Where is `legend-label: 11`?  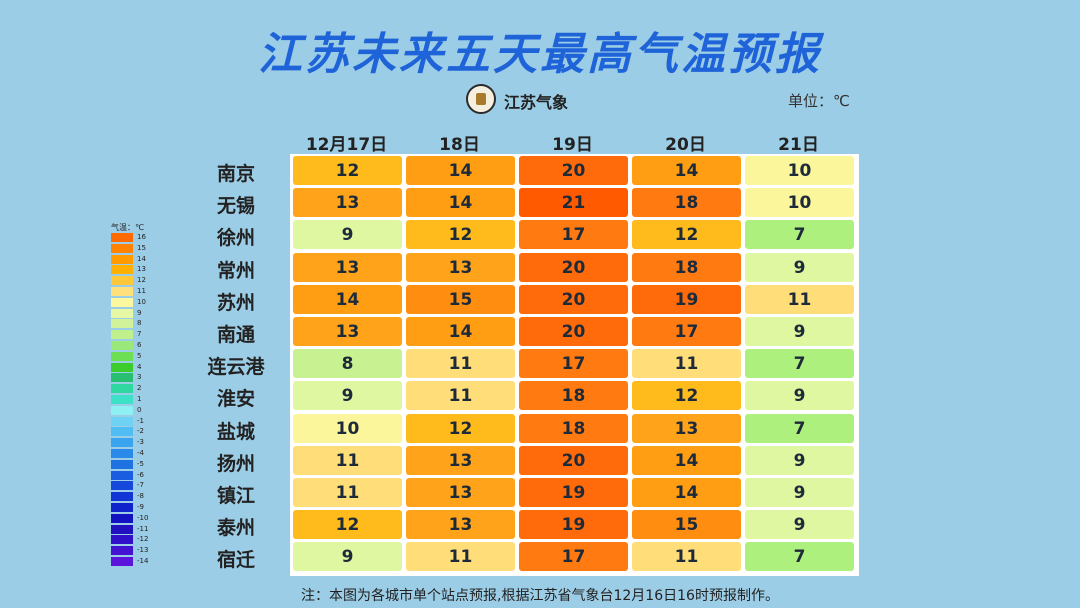
legend-label: 11 is located at coordinates (141, 291).